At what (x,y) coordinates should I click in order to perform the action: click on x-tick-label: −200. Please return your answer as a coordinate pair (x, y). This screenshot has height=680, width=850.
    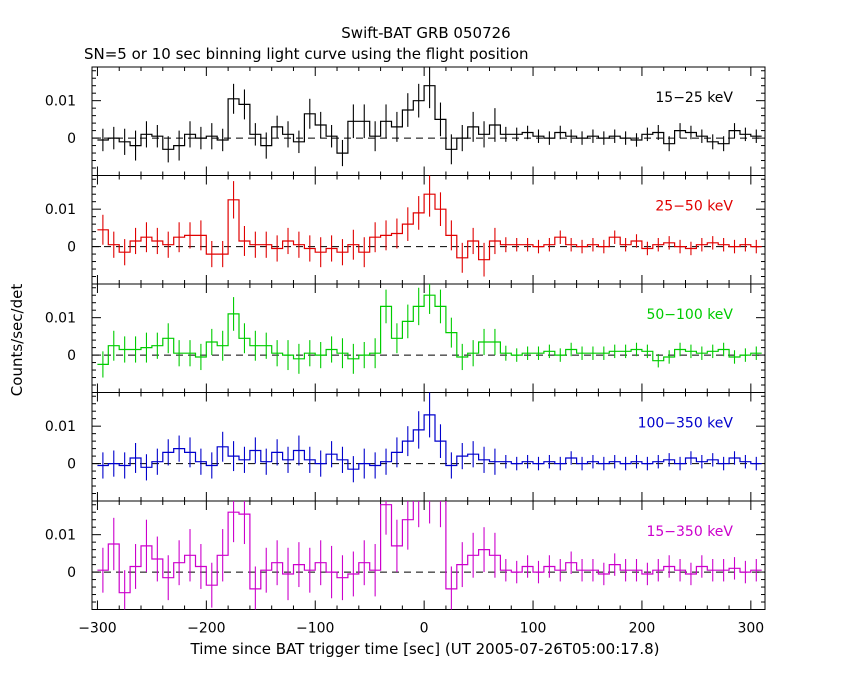
    Looking at the image, I should click on (206, 629).